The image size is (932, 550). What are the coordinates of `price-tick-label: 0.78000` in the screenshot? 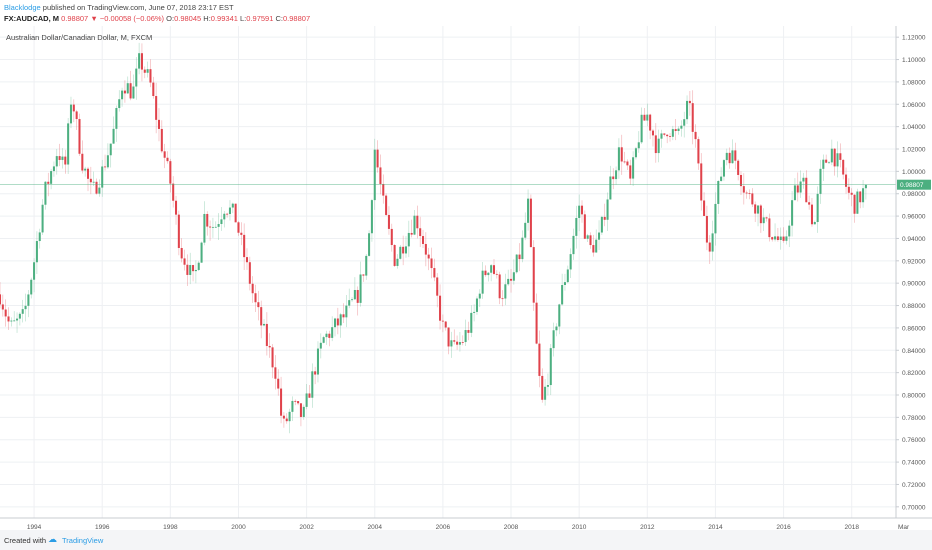 It's located at (914, 418).